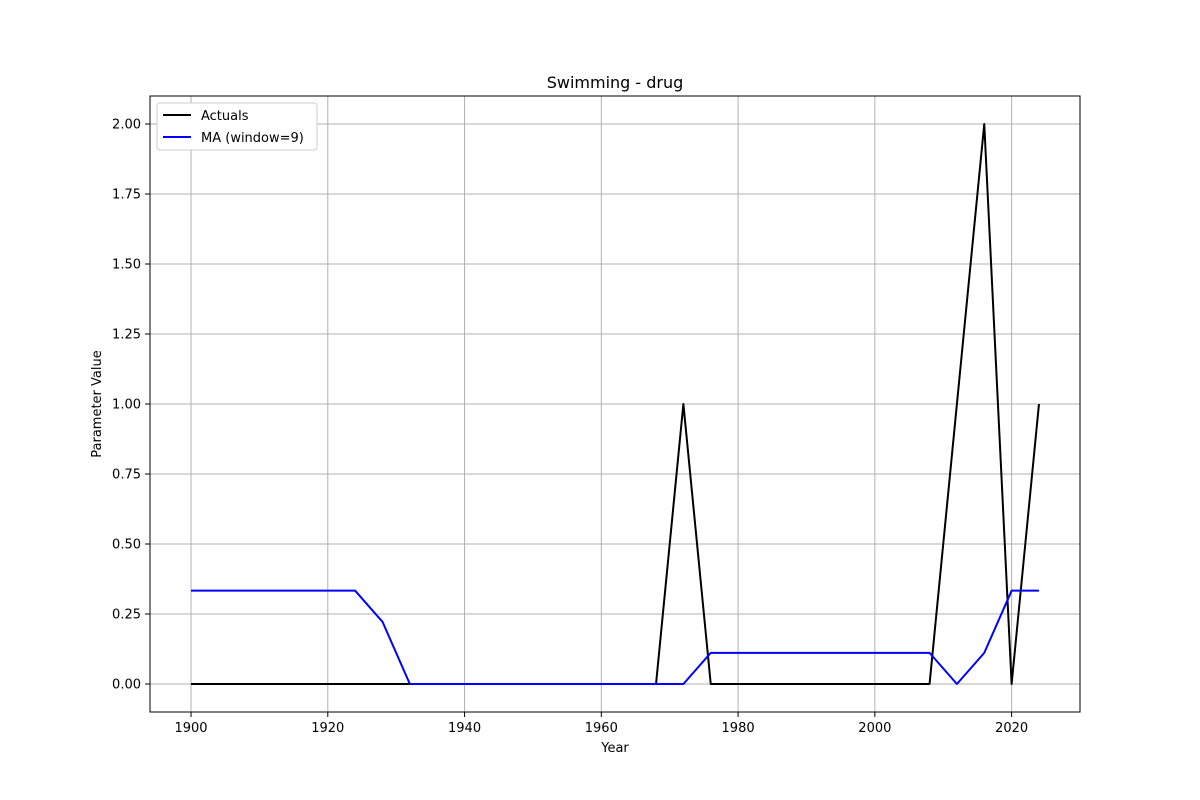 The height and width of the screenshot is (800, 1200). I want to click on legend-label-actuals: Actuals, so click(225, 116).